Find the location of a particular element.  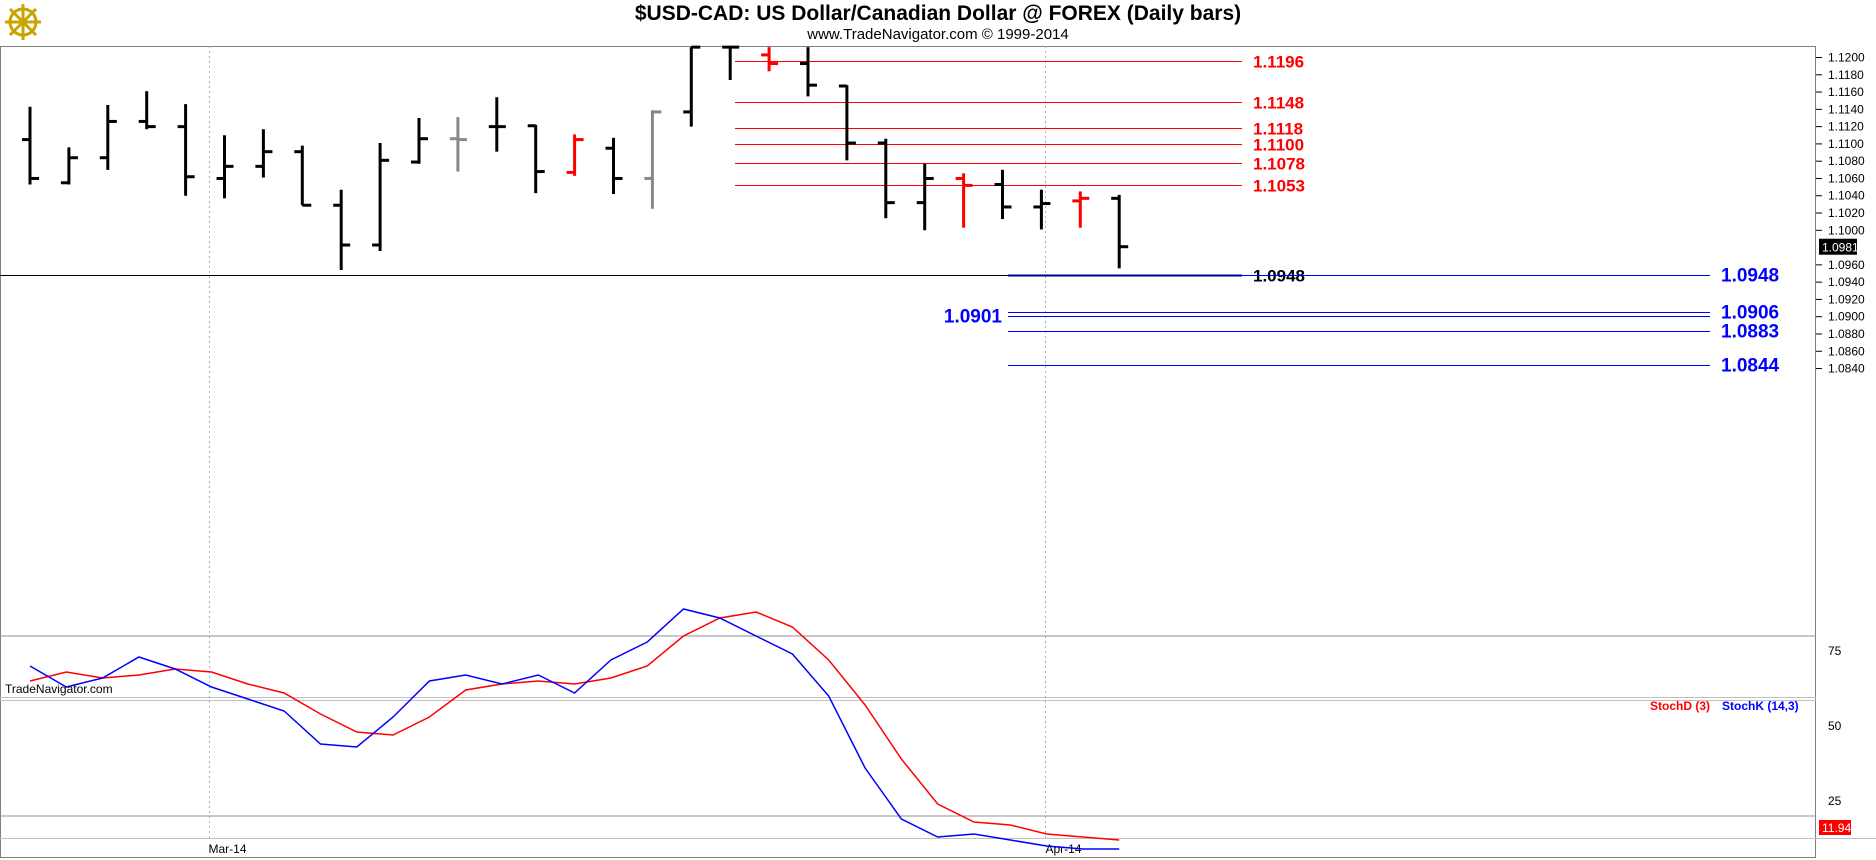

chart-subtitle: www.TradeNavigator.com © 1999-2014 is located at coordinates (938, 34).